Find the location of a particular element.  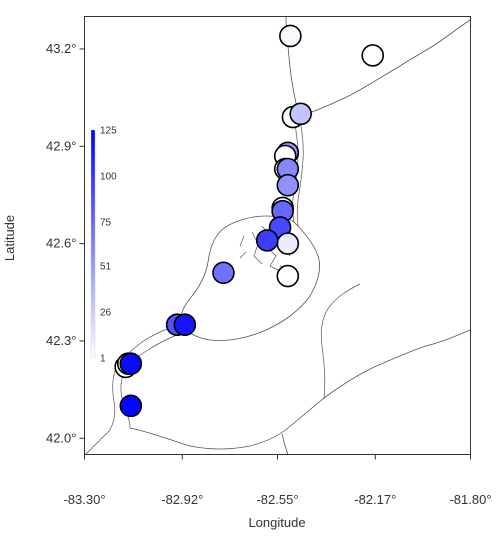

y-tick-label: 42.9° is located at coordinates (61, 145).